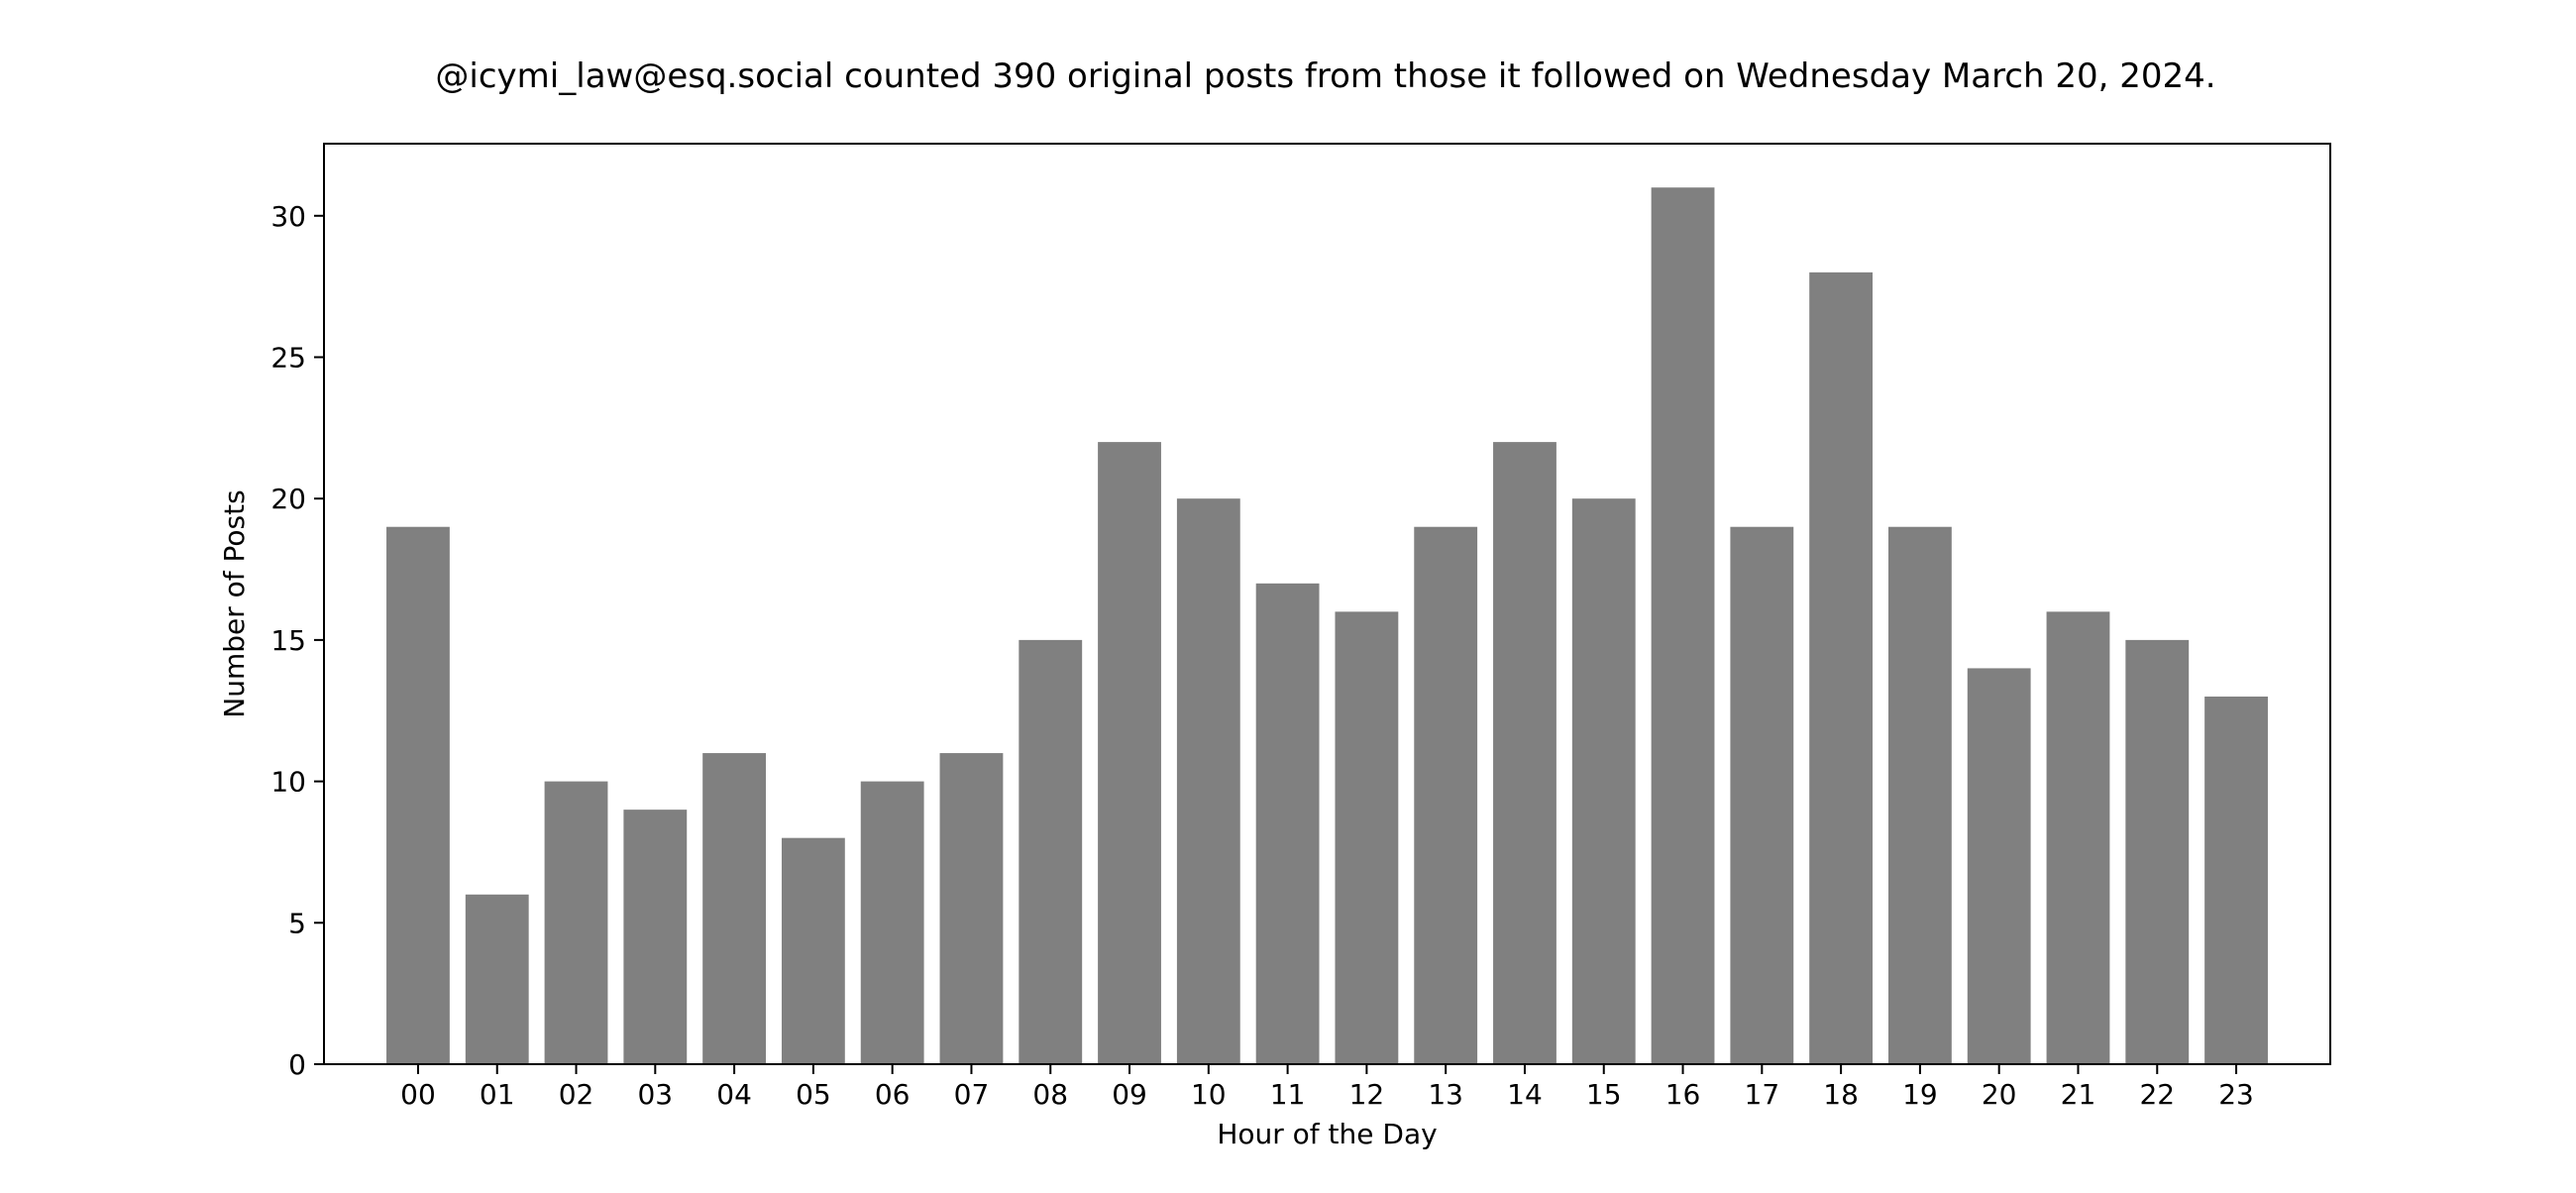  What do you see at coordinates (1525, 1094) in the screenshot?
I see `x-tick-label: 14` at bounding box center [1525, 1094].